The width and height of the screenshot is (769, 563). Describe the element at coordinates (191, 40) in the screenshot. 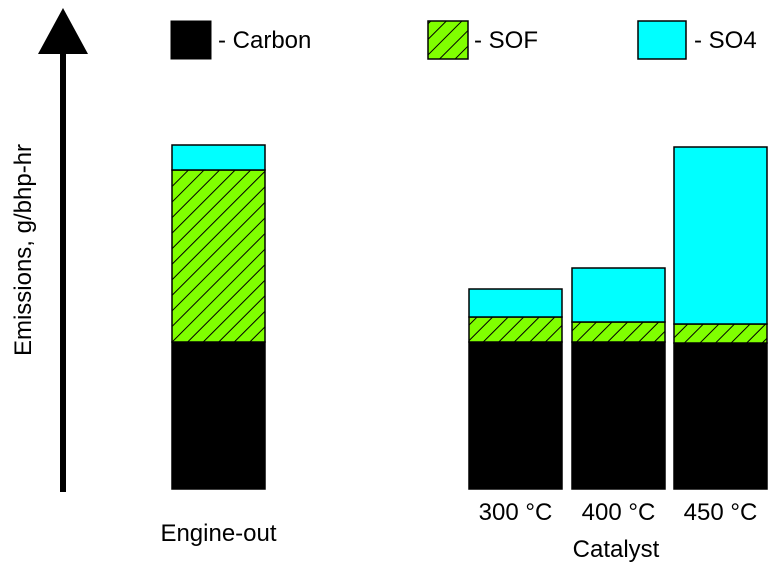

I see `legend-swatch-carbon` at that location.